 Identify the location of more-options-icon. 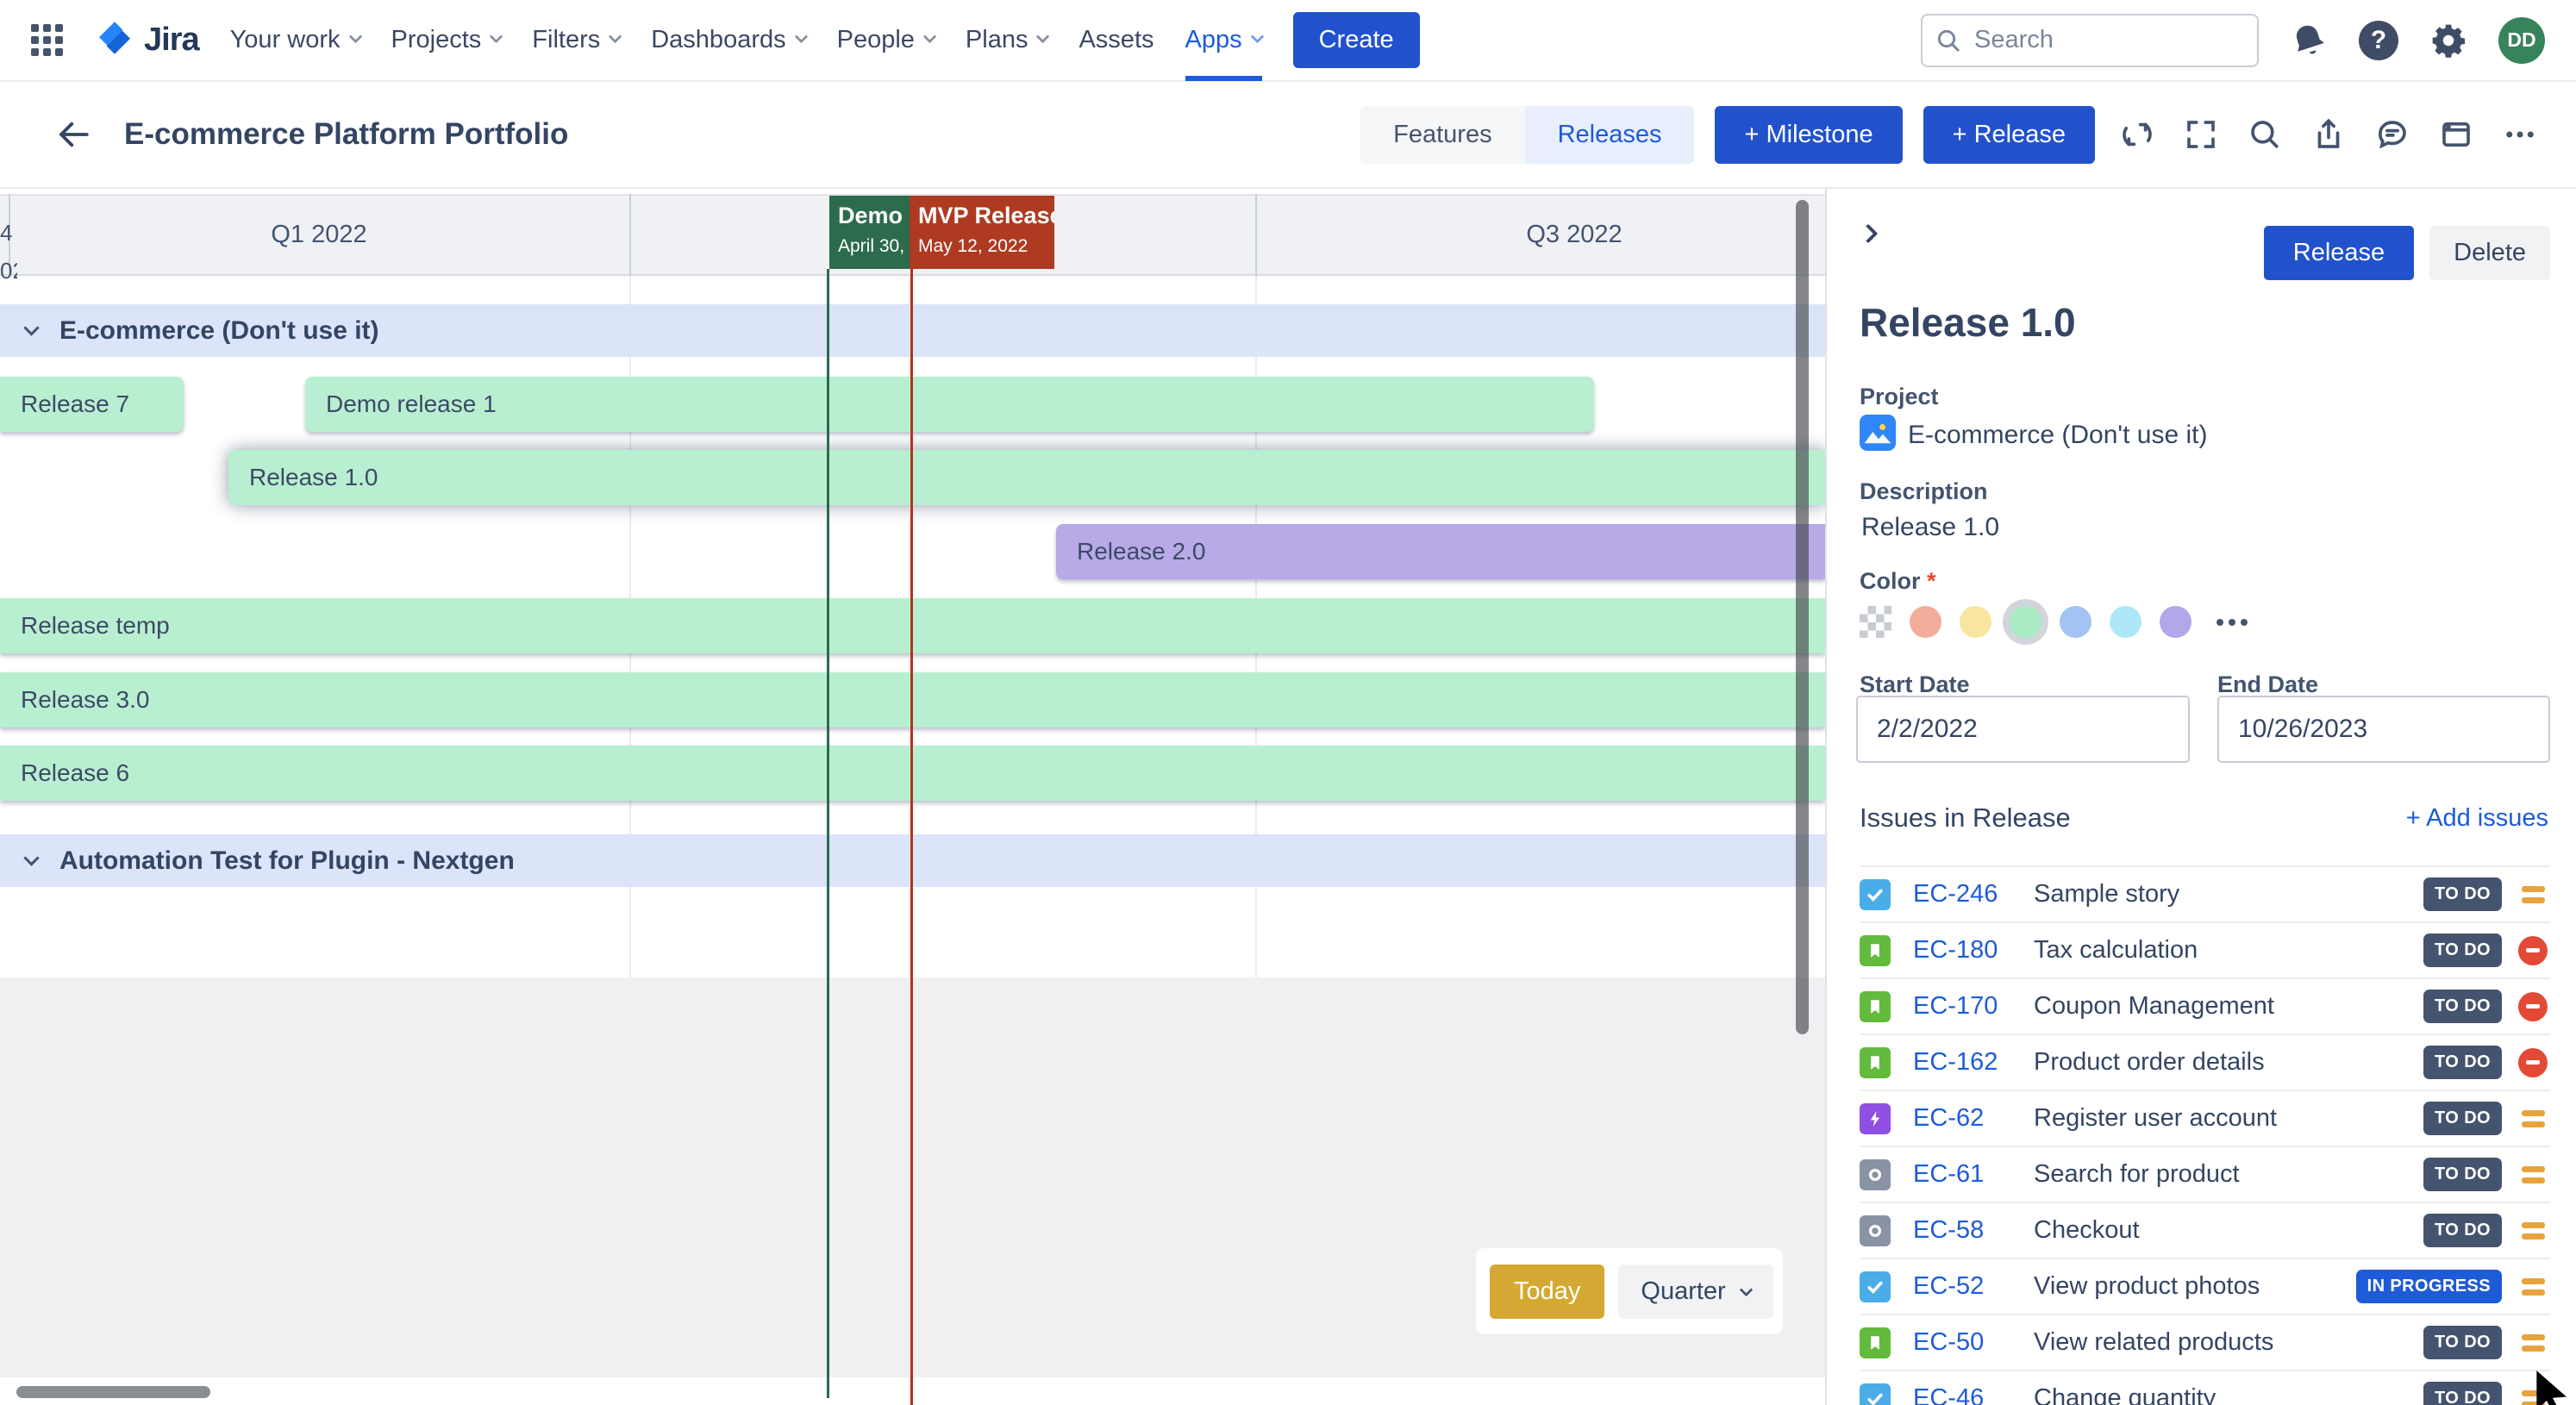
(2520, 134).